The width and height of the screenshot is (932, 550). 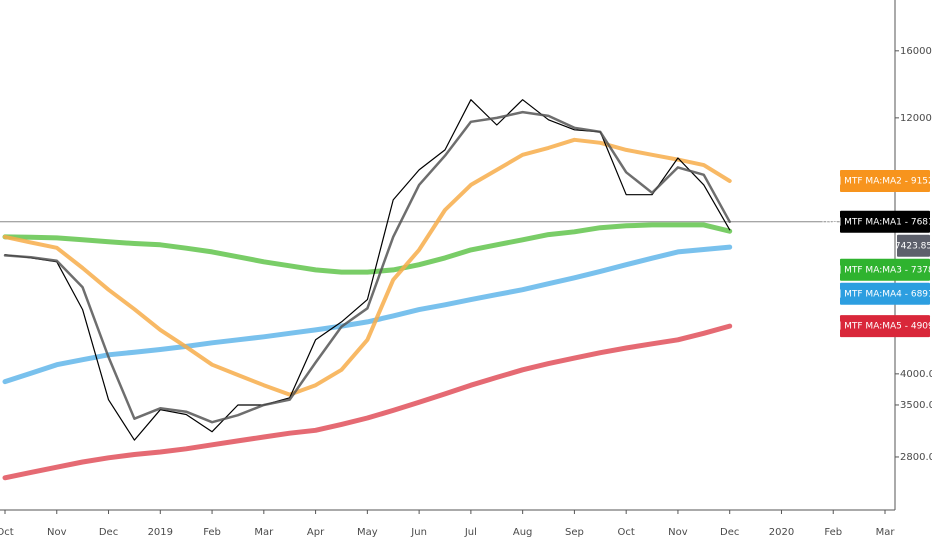 I want to click on y-tick-label: 4000.00, so click(x=916, y=374).